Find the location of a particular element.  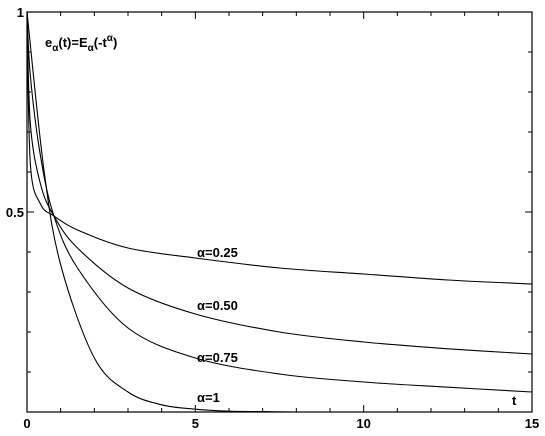

series-label-1: α=0.25 is located at coordinates (217, 252).